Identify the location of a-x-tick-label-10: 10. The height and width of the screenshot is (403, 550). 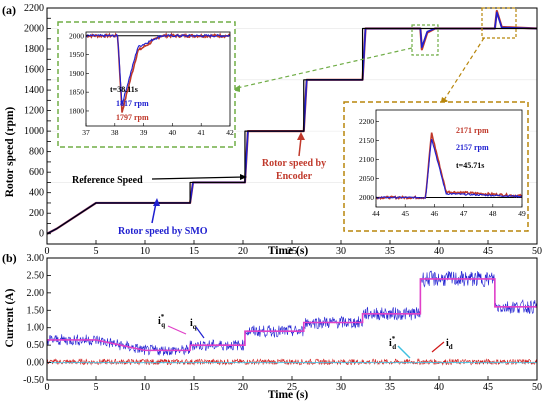
(145, 251).